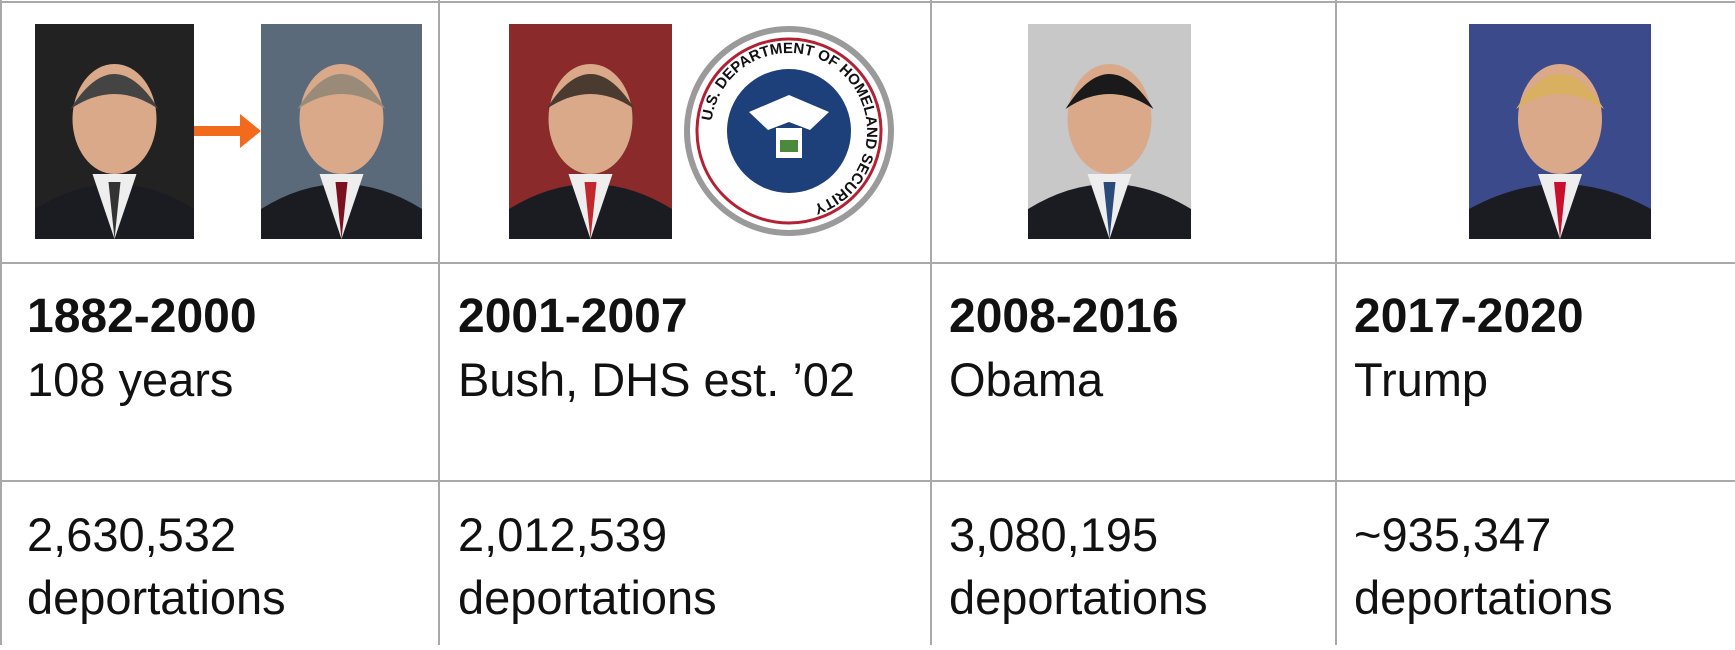  What do you see at coordinates (1064, 316) in the screenshot?
I see `period: 2008-2016` at bounding box center [1064, 316].